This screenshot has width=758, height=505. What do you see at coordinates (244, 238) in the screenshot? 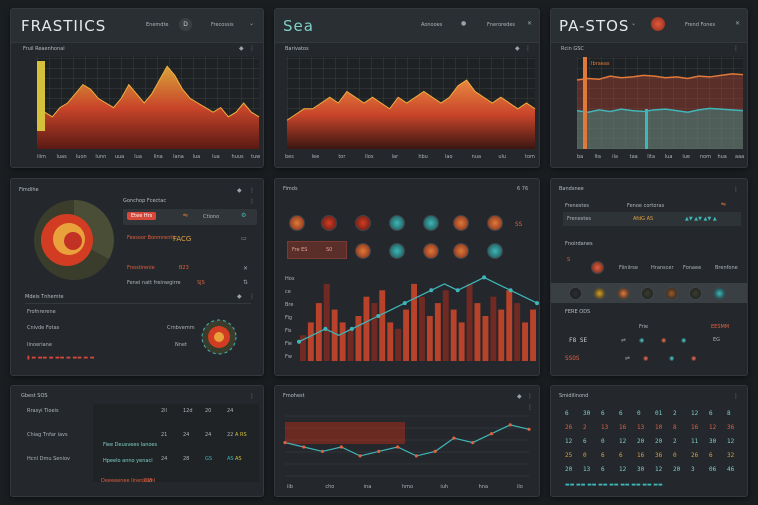
I see `expand-icon: ▭` at bounding box center [244, 238].